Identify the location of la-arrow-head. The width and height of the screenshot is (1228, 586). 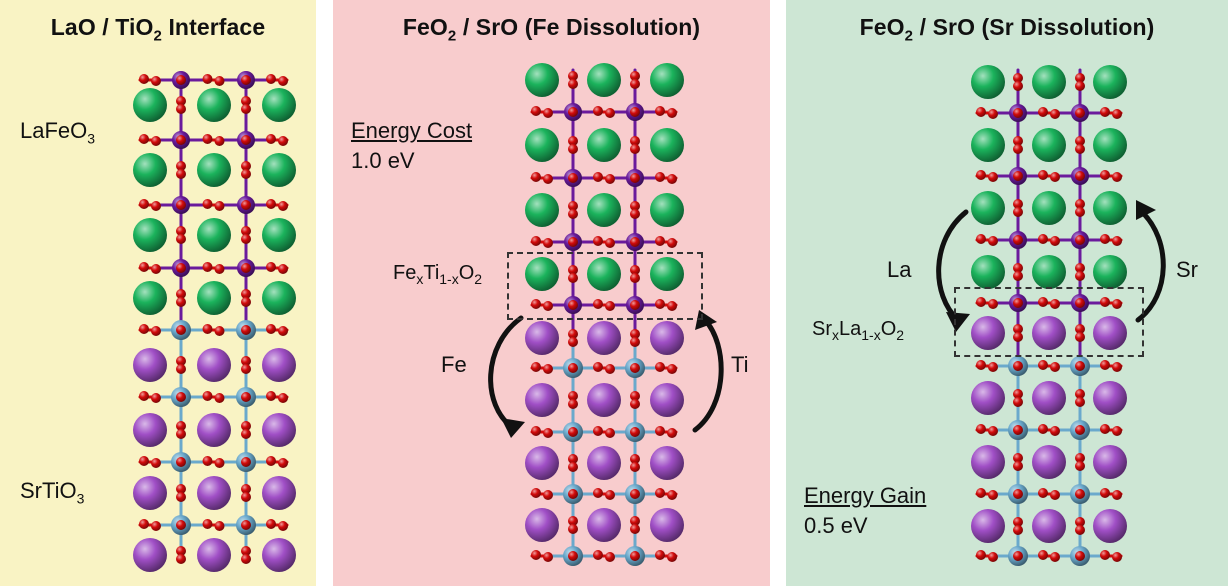
(958, 322).